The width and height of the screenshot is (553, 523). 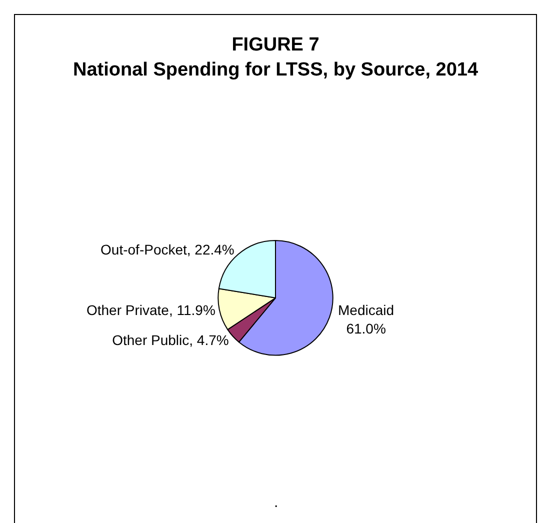 I want to click on chart-subtitle: National Spending for LTSS, by Source, 2014, so click(x=275, y=69).